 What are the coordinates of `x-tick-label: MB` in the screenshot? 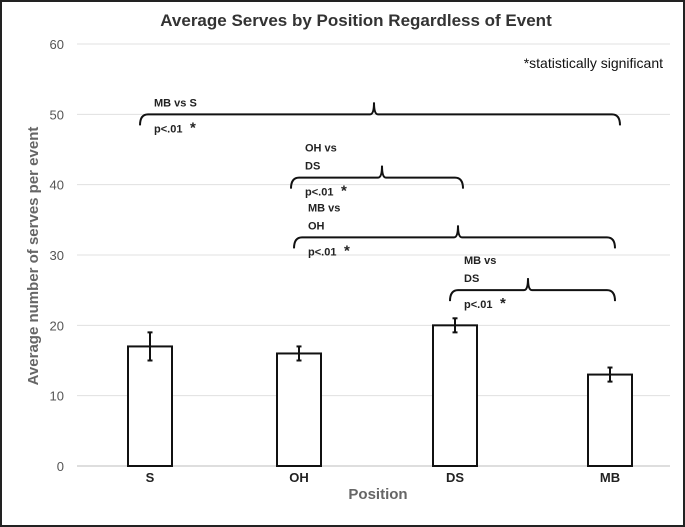 It's located at (610, 477).